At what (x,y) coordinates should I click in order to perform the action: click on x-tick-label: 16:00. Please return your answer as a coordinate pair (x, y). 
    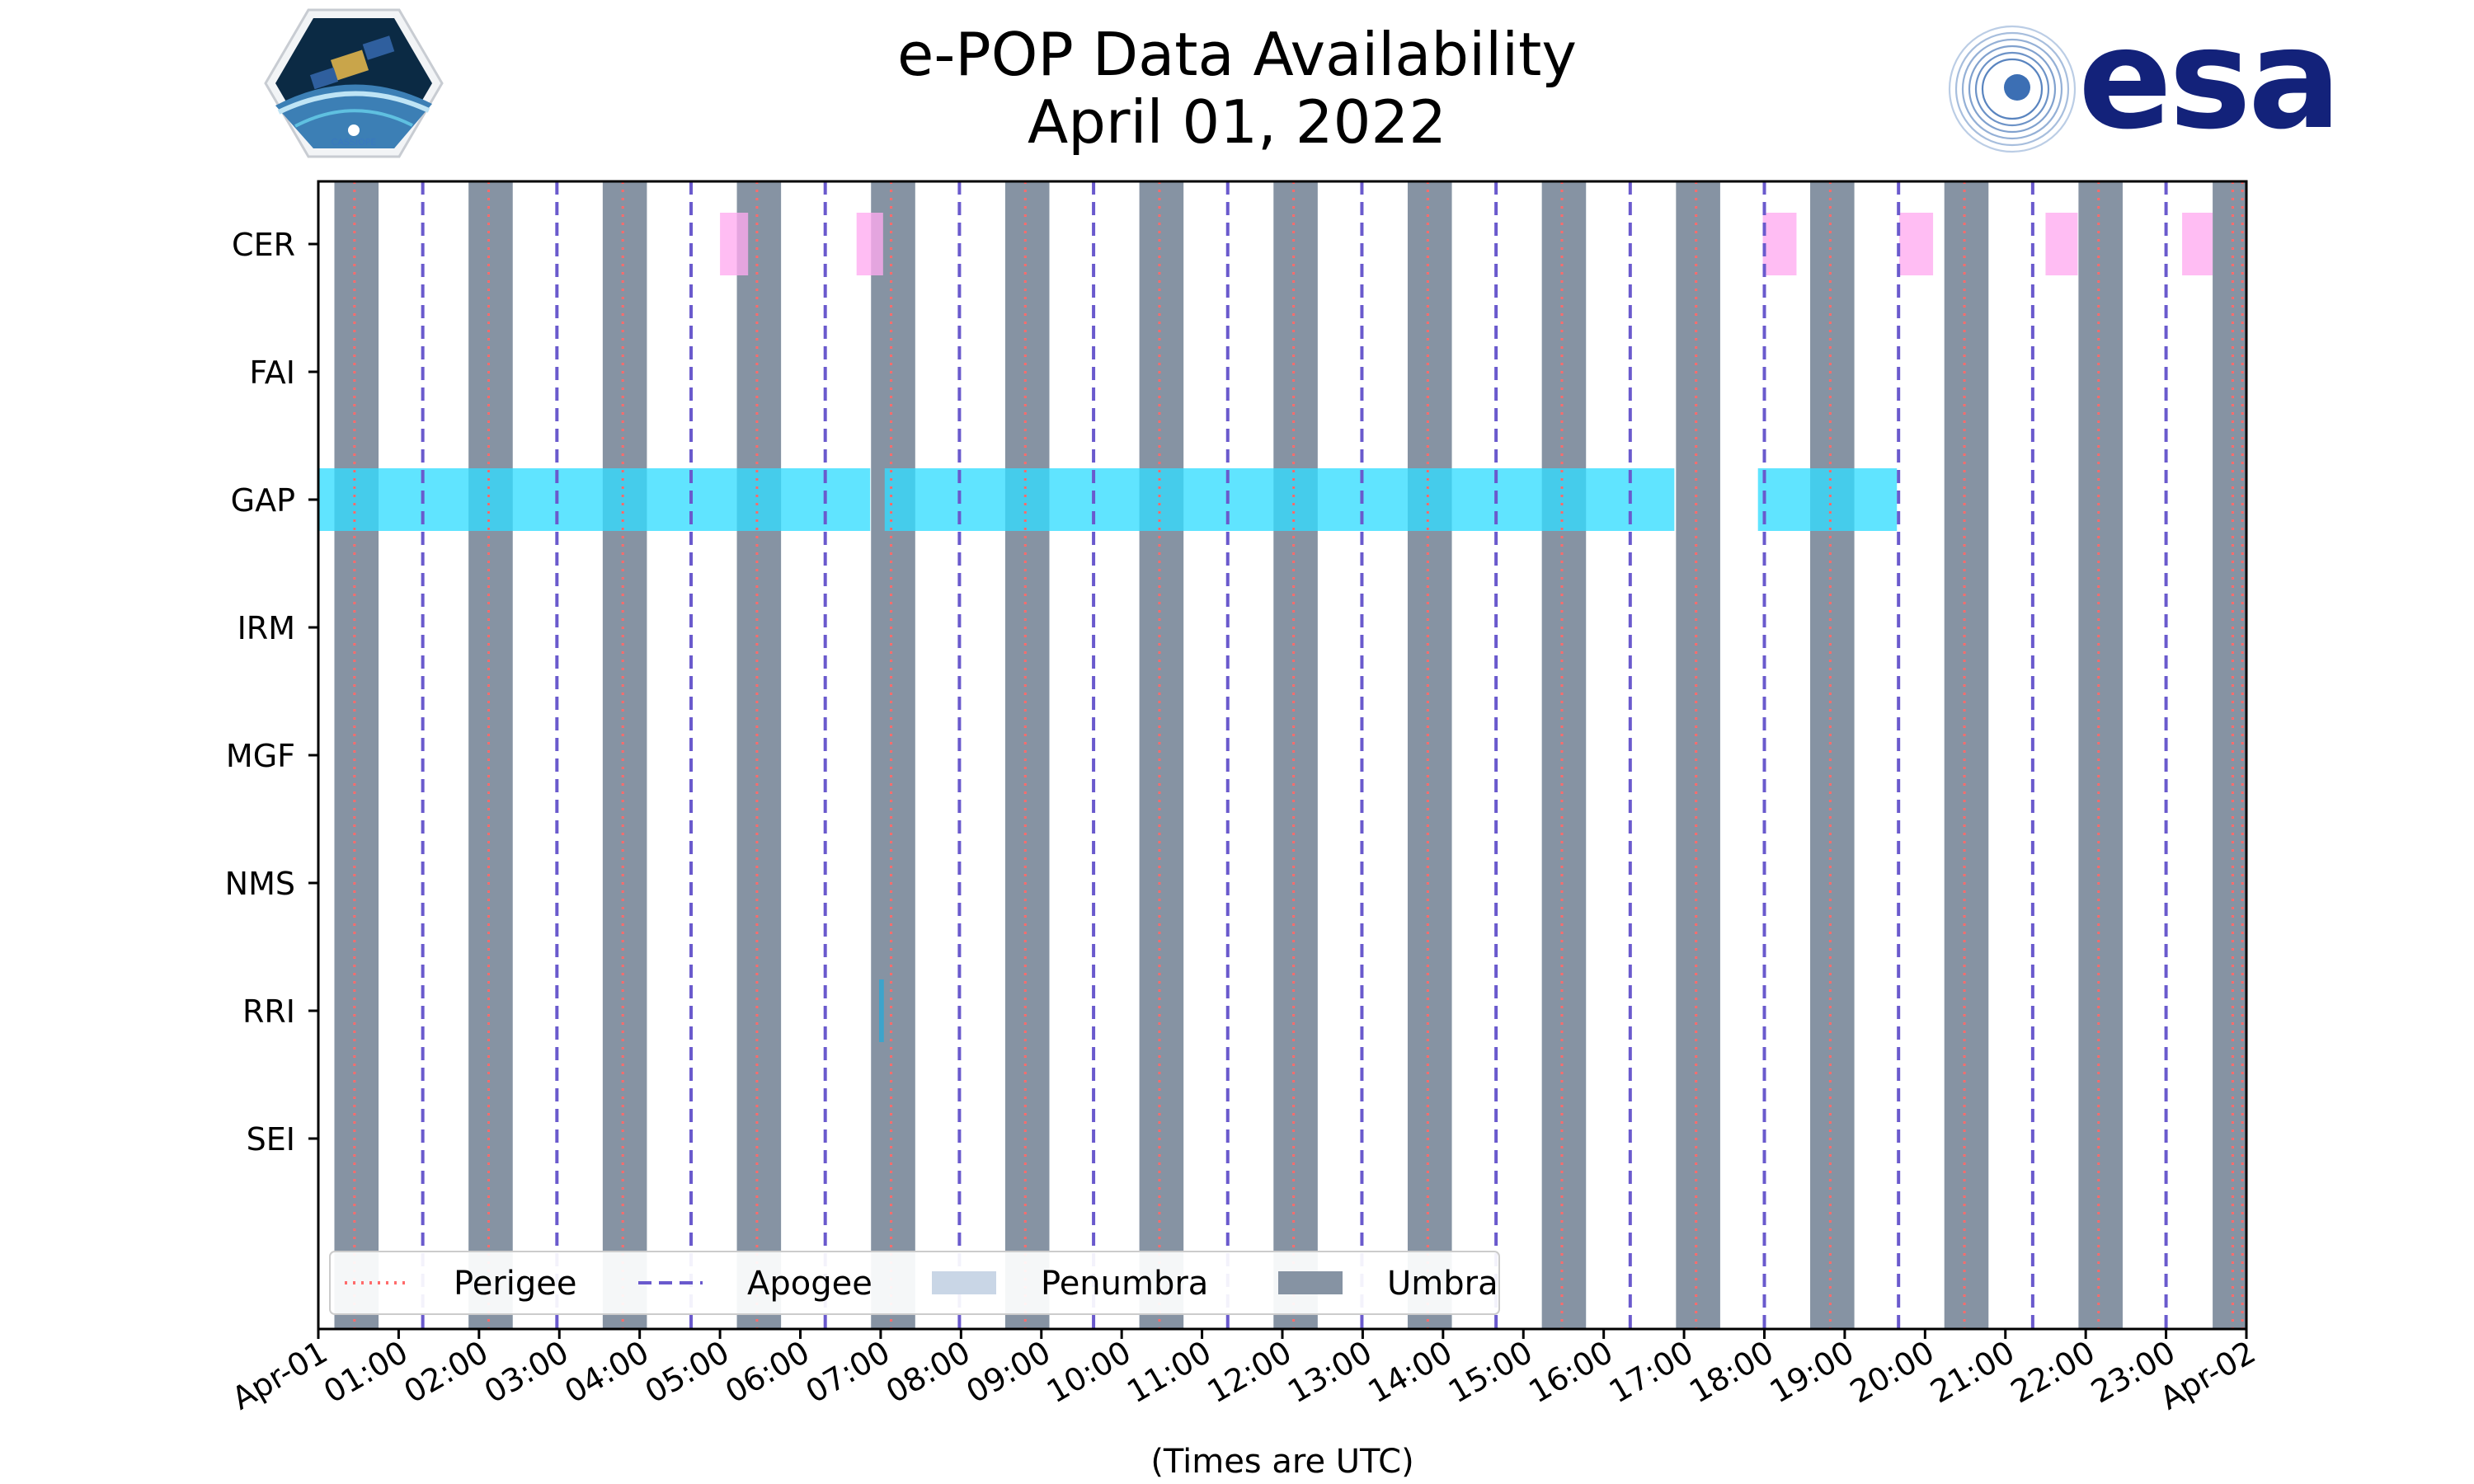
    Looking at the image, I should click on (1570, 1372).